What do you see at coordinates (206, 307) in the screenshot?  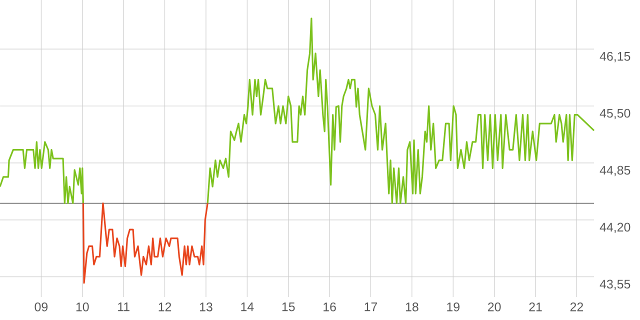 I see `x-tick-label: 13` at bounding box center [206, 307].